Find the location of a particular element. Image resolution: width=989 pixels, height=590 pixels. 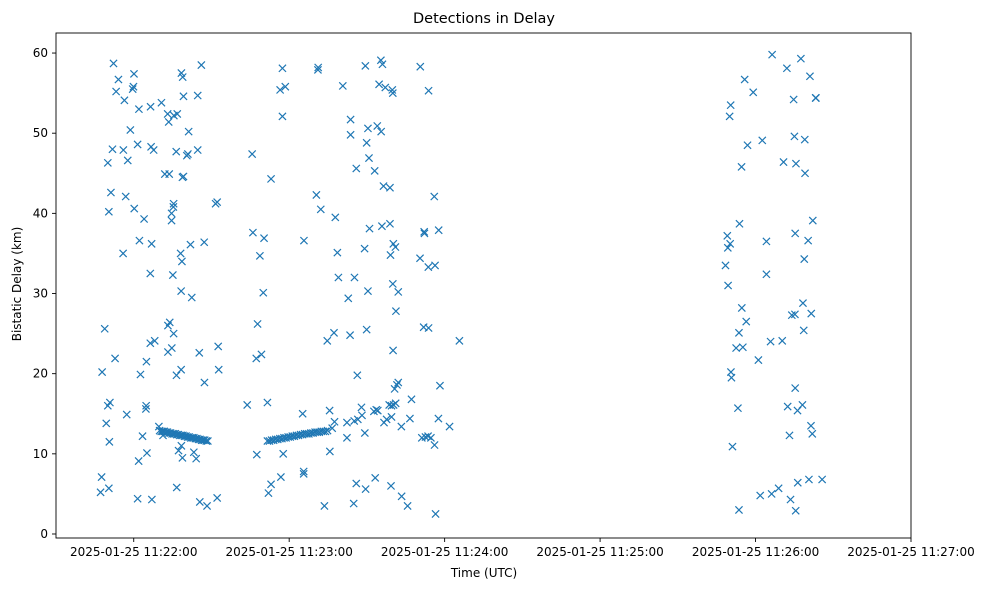

x-tick-label: 2025-01-25 11:25:00 is located at coordinates (599, 552).